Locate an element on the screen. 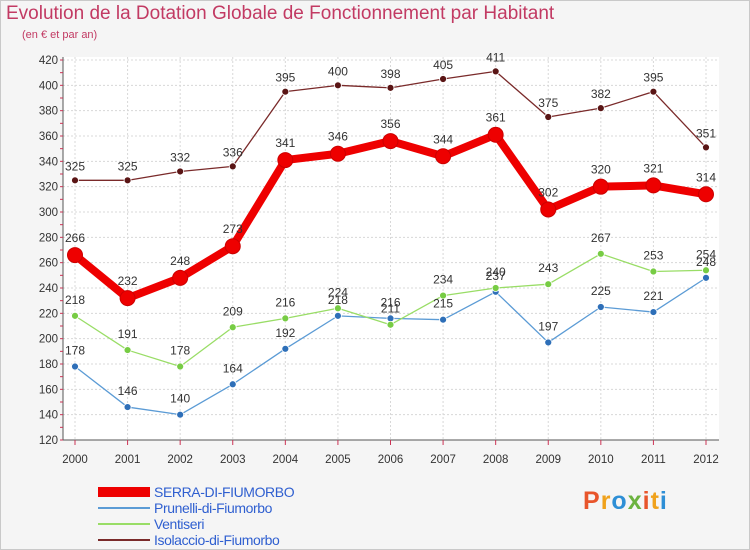 This screenshot has width=750, height=550. data-label: 346 is located at coordinates (338, 137).